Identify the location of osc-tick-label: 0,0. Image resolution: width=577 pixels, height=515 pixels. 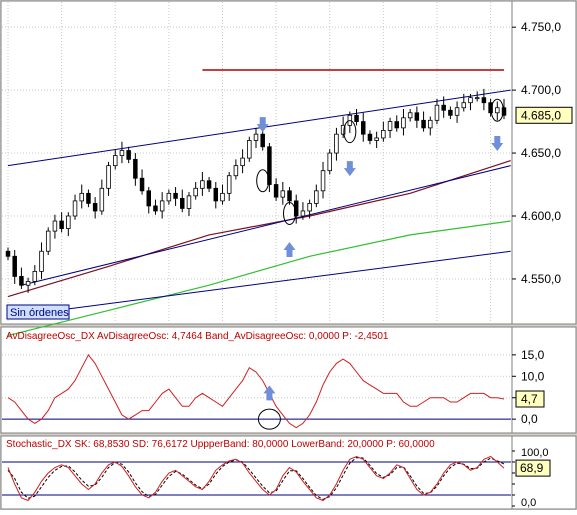
(529, 419).